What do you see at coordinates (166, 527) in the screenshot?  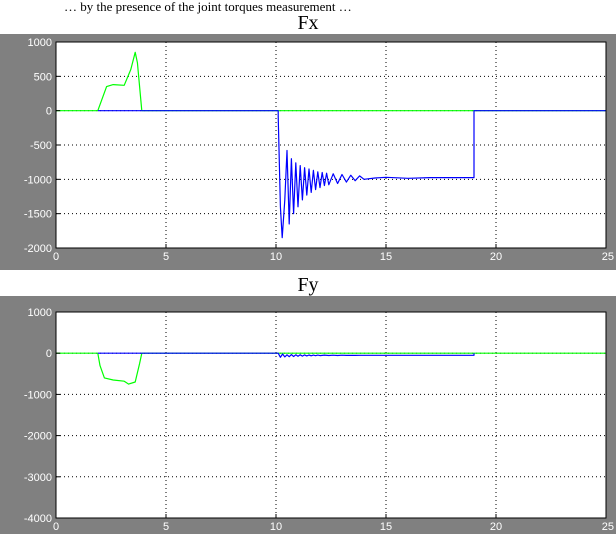 I see `fy-x-tick-label: 5` at bounding box center [166, 527].